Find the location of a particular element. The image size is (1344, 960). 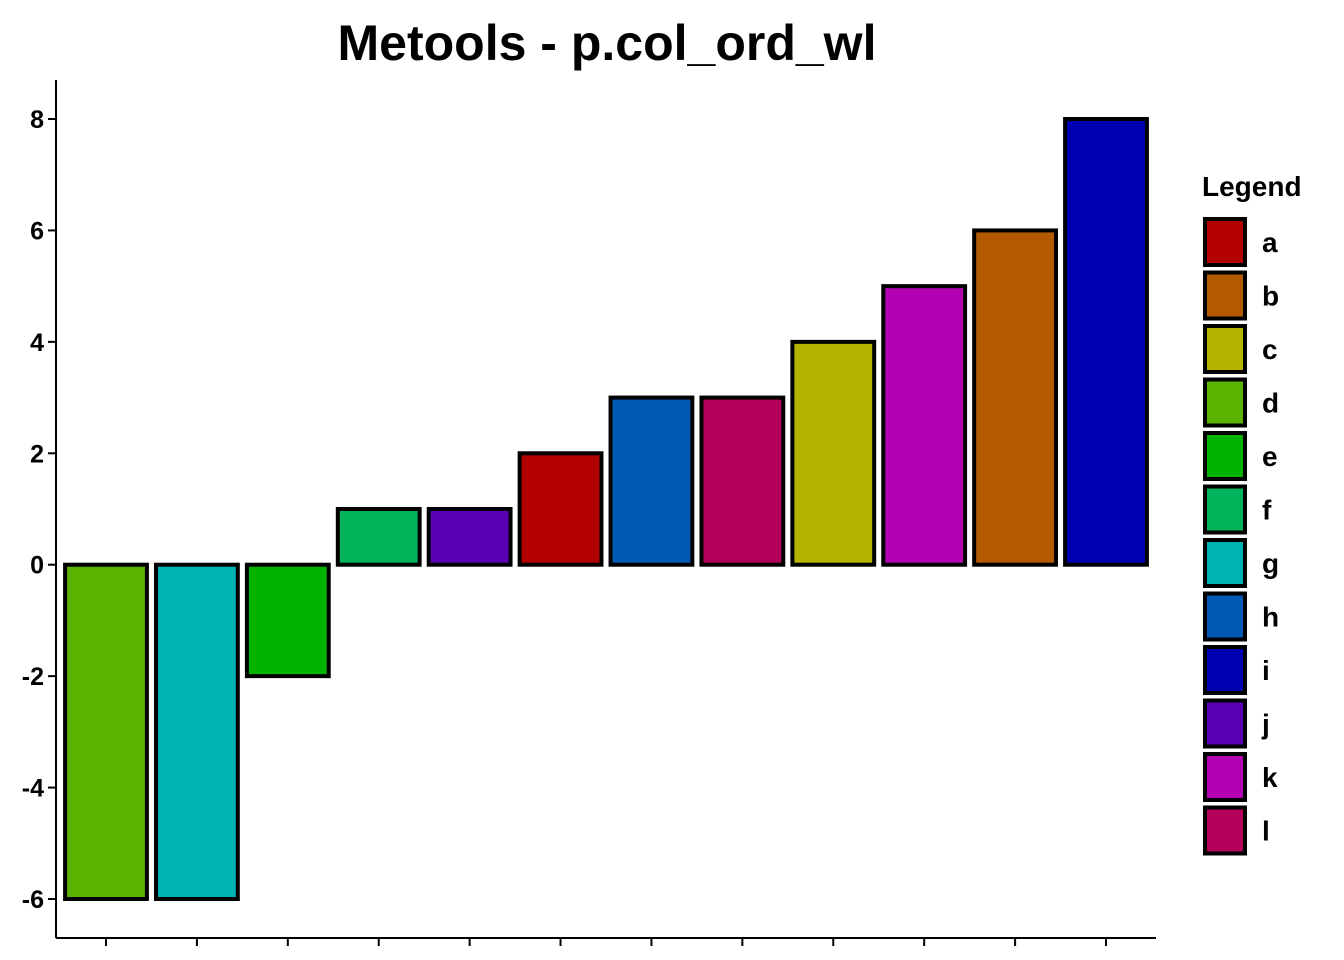

y-tick-label: 0 is located at coordinates (37, 566).